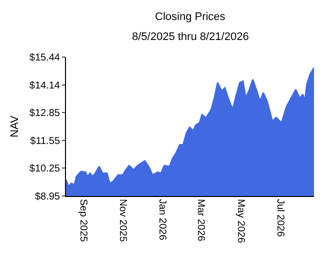  I want to click on x-tick-label: Jan 2026, so click(162, 220).